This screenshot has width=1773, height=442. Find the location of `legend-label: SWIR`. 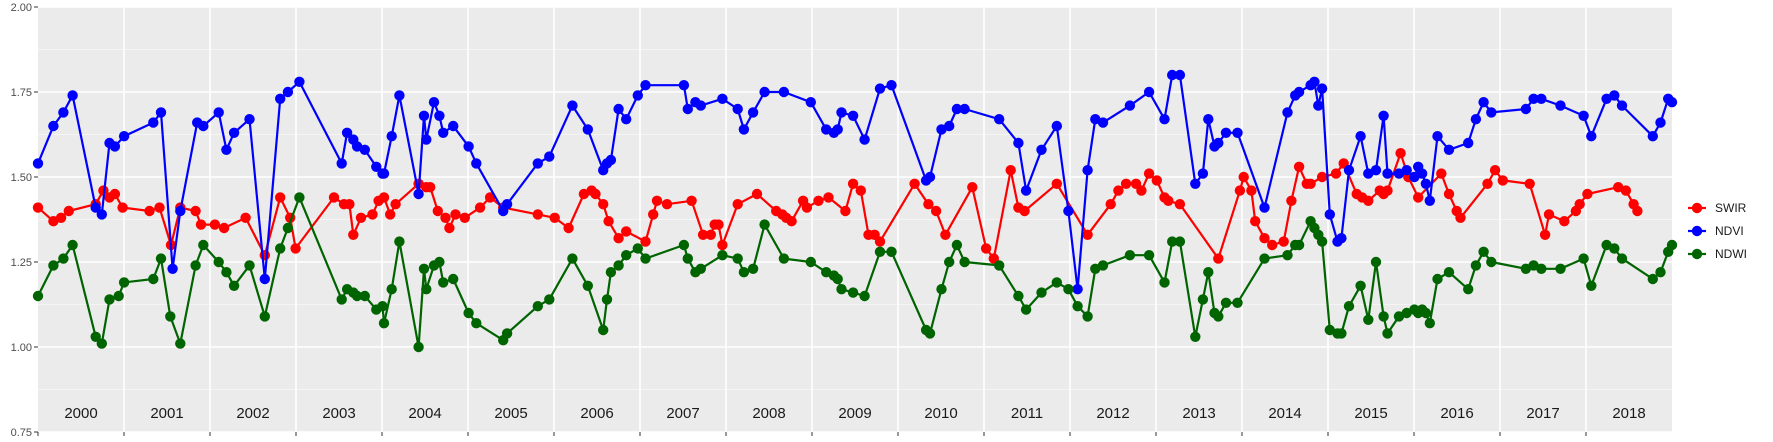

legend-label: SWIR is located at coordinates (1731, 208).